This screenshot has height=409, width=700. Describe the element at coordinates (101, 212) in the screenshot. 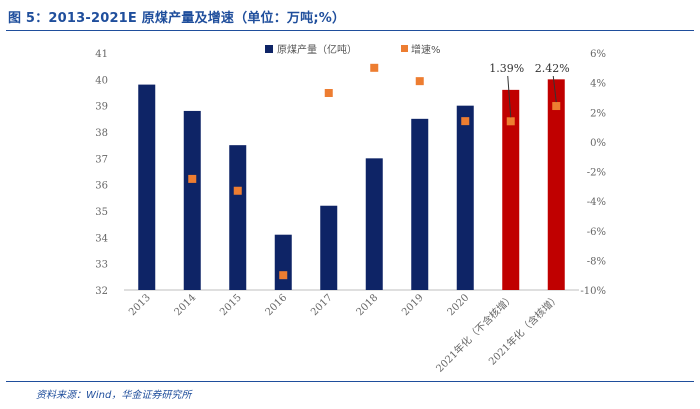

I see `left-tick-label: 35` at that location.